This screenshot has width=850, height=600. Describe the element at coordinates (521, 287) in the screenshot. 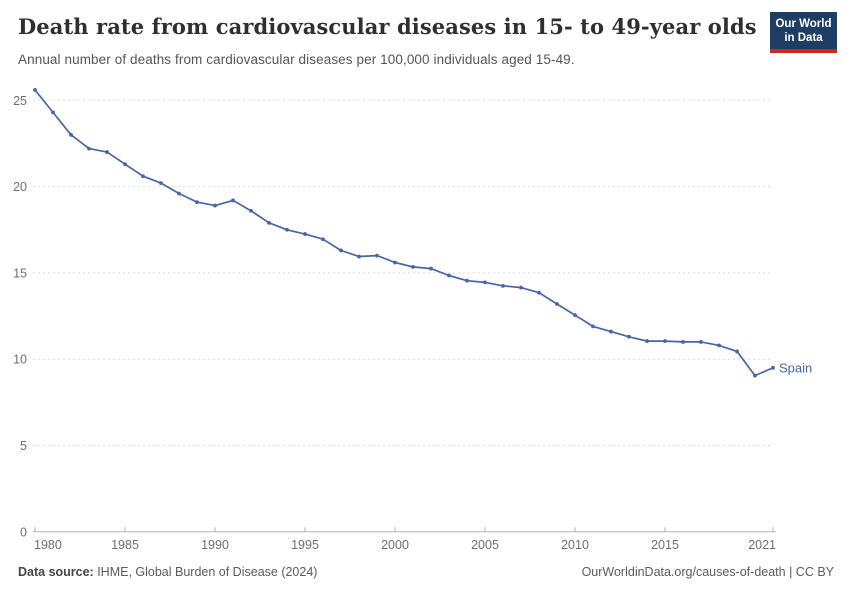

I see `data-point-2007` at that location.